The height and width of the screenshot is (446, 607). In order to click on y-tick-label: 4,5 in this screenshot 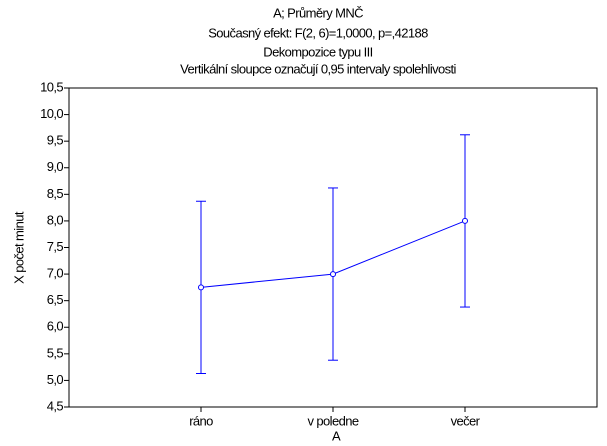, I will do `click(55, 405)`.